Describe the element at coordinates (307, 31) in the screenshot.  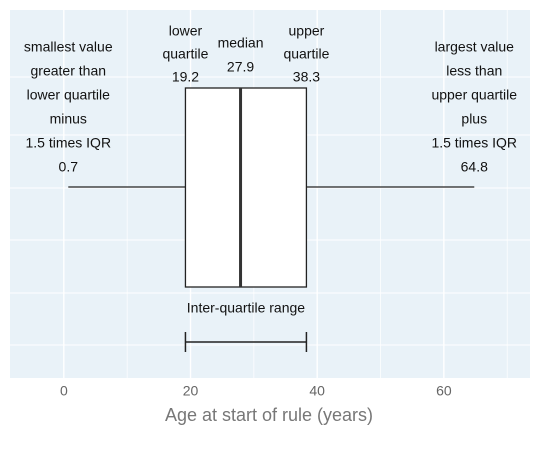
I see `annotation: upper` at that location.